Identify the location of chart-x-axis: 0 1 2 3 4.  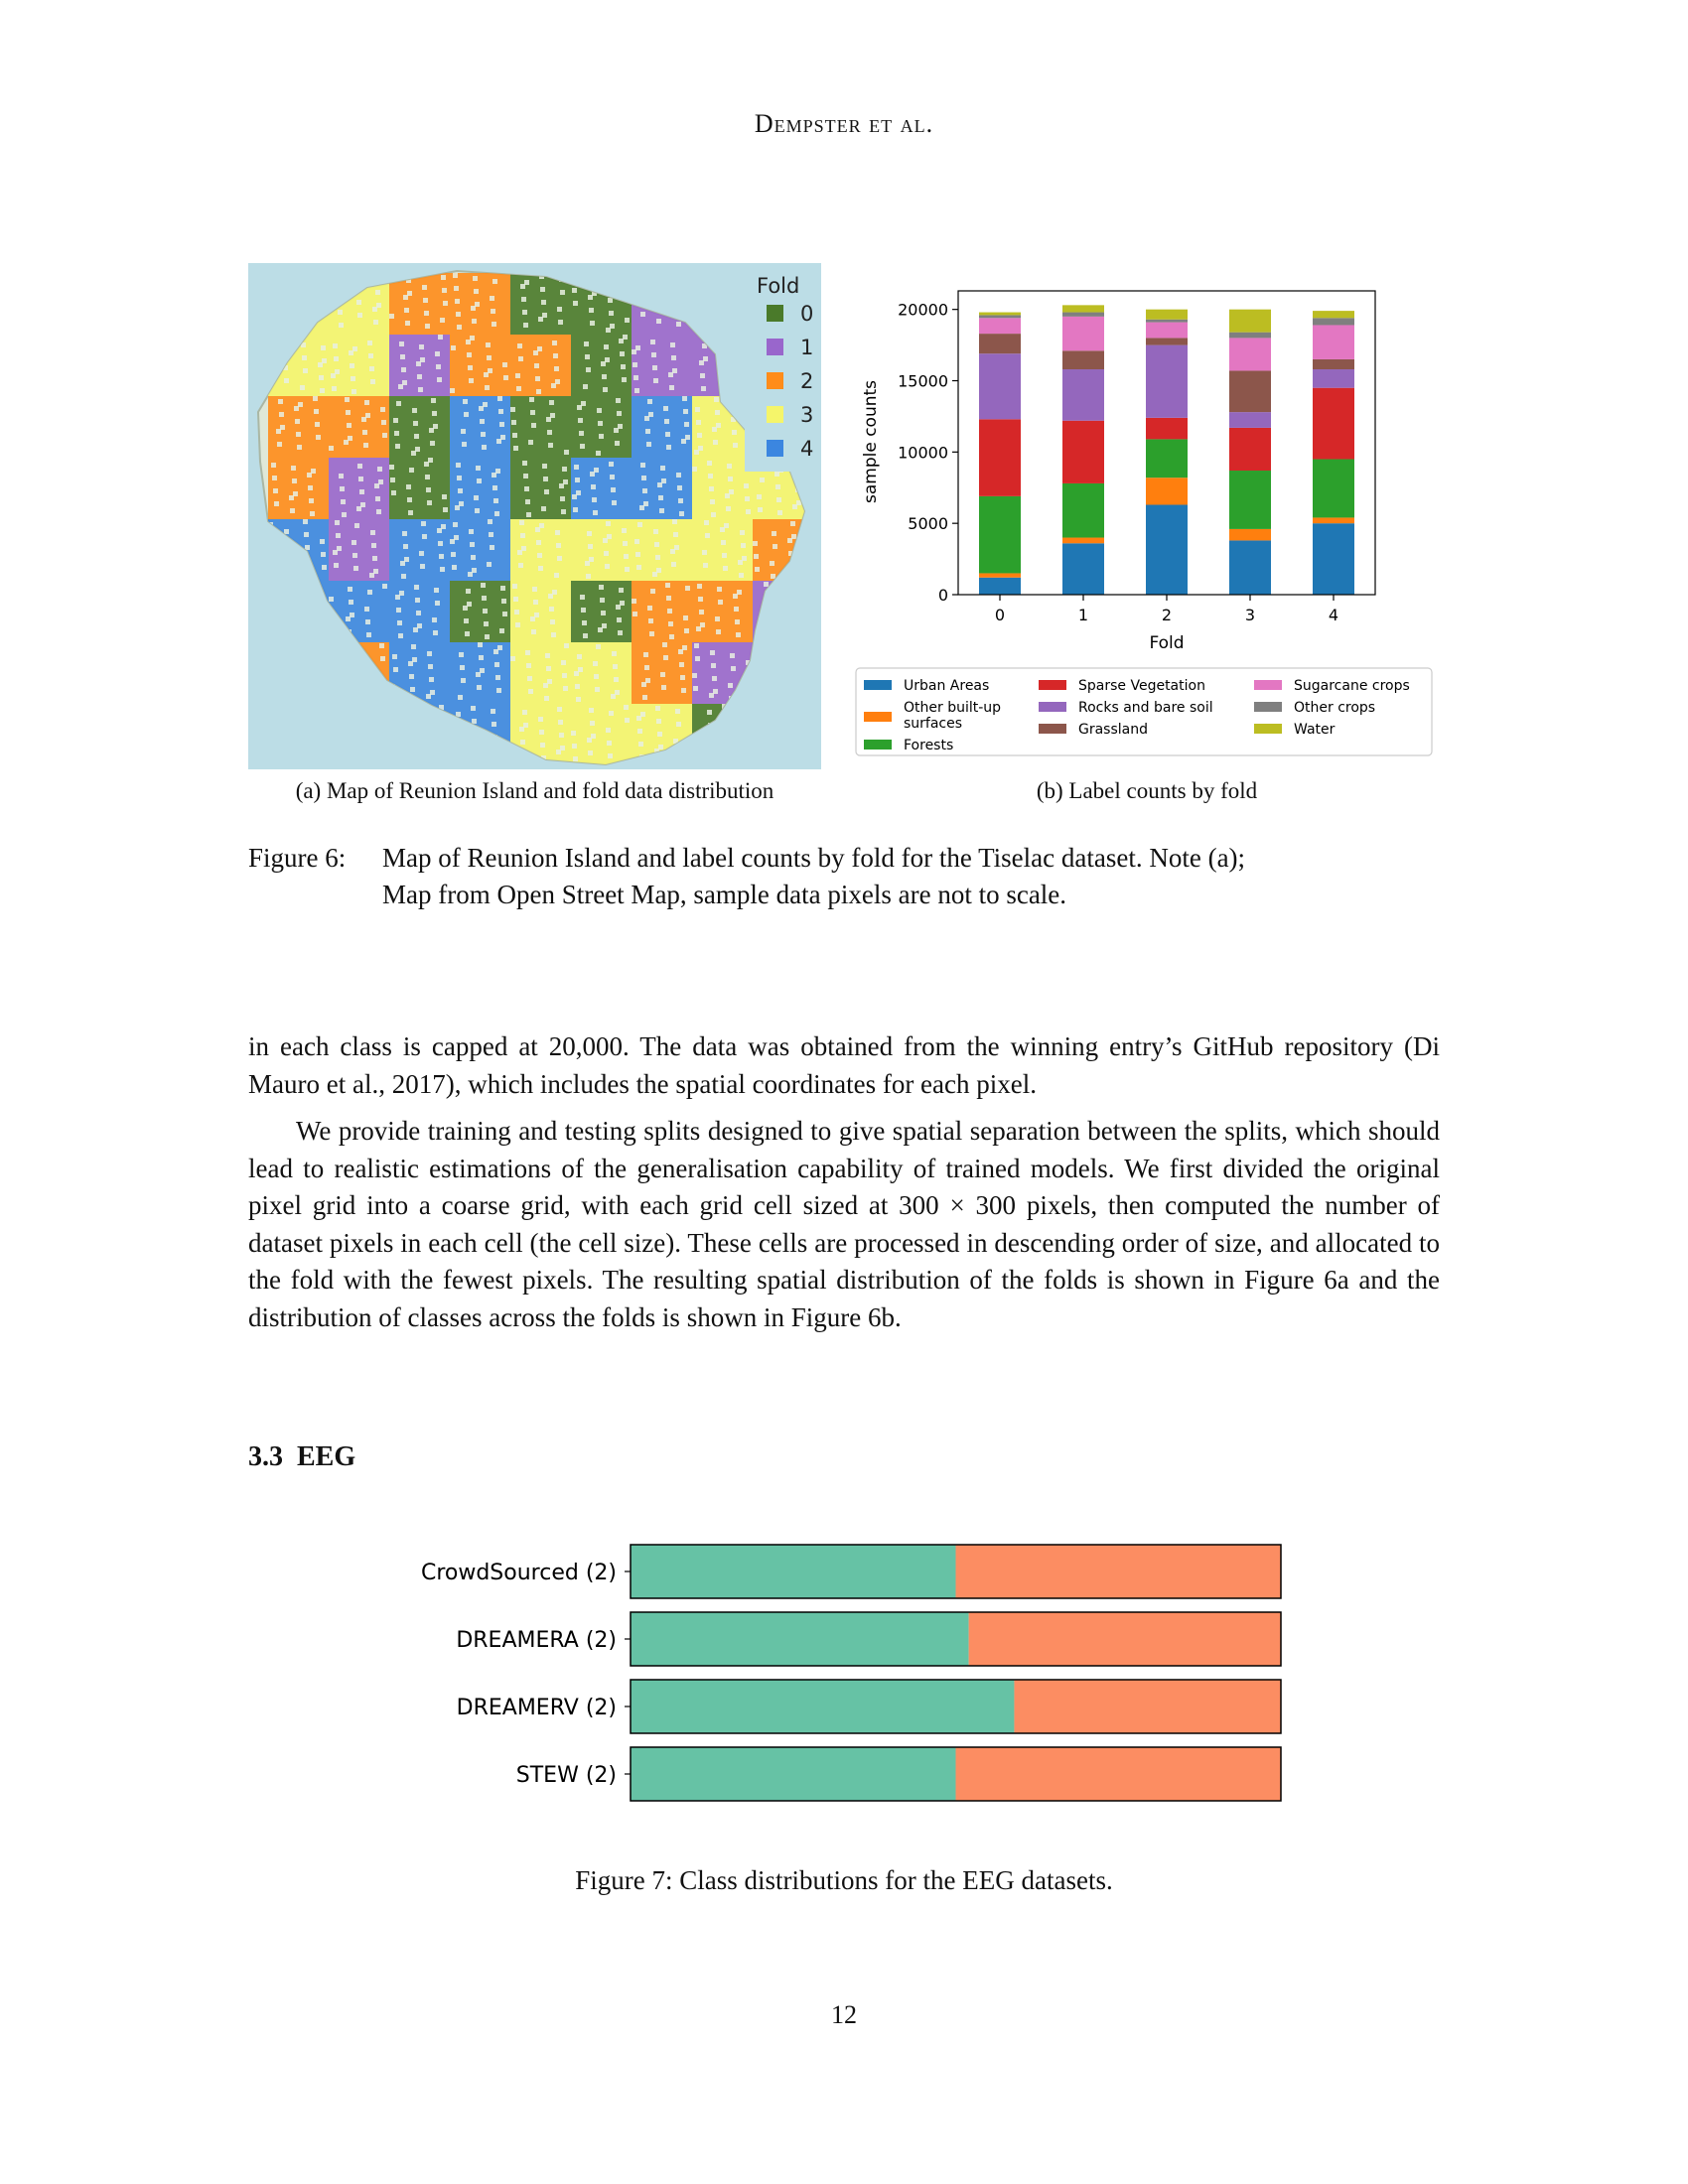
(1166, 609).